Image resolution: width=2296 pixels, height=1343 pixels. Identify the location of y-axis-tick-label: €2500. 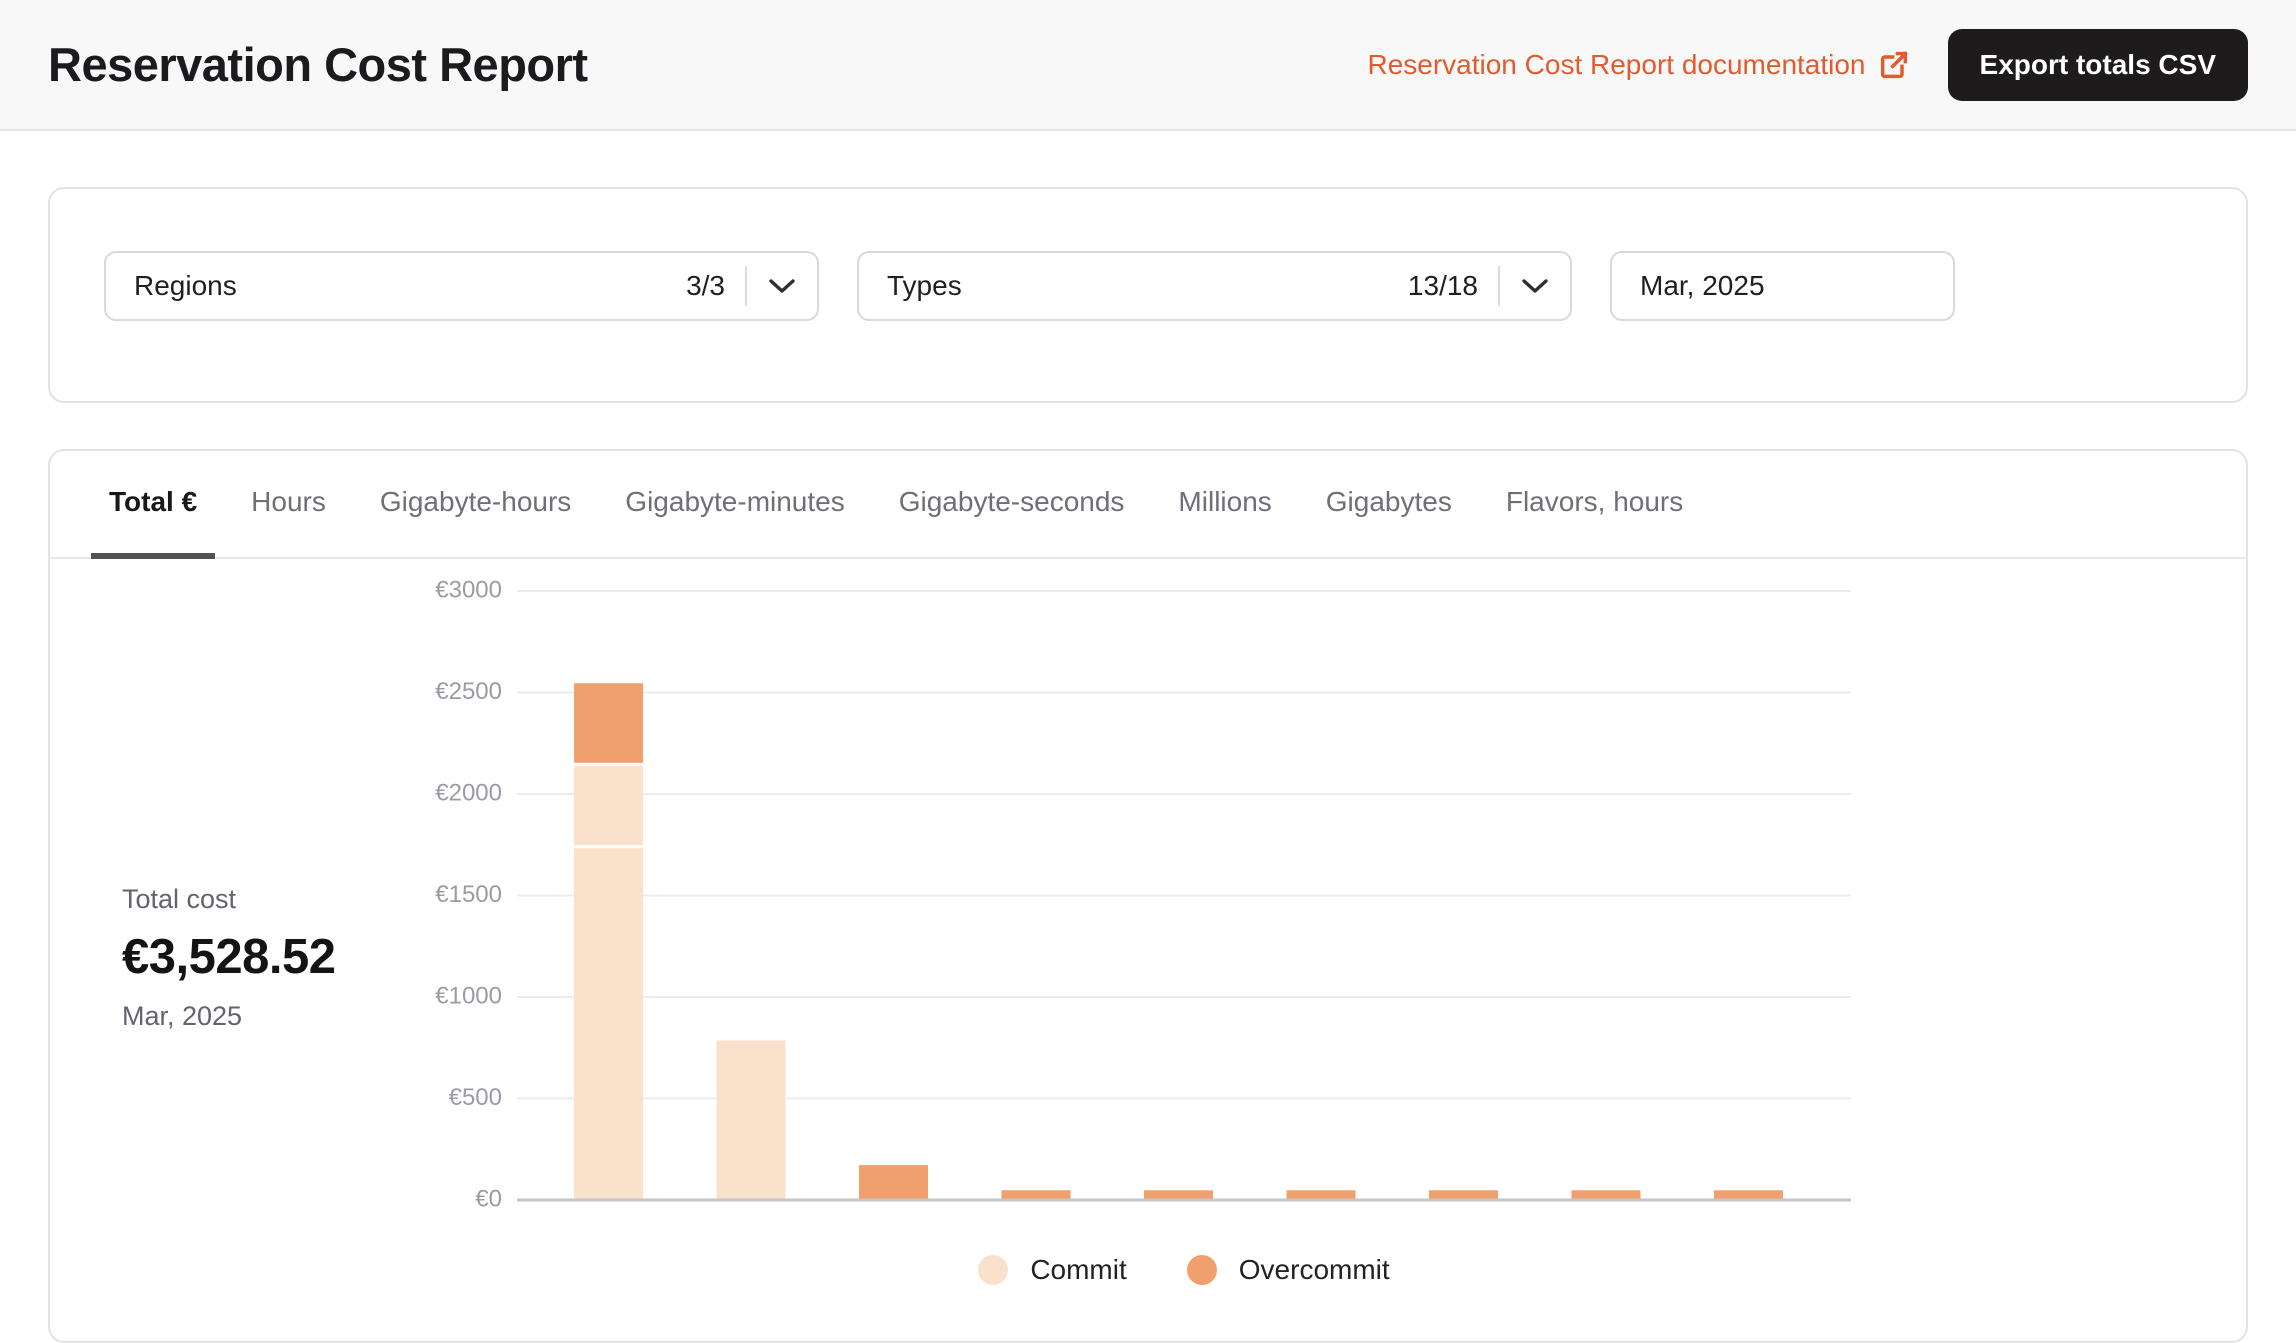
(468, 691).